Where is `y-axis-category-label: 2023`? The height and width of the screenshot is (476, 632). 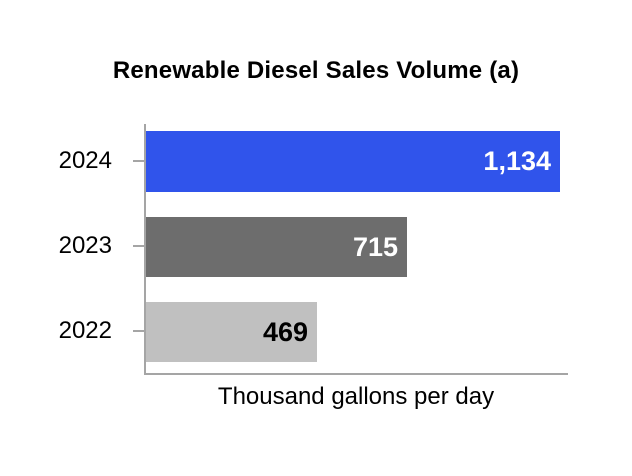
y-axis-category-label: 2023 is located at coordinates (85, 245).